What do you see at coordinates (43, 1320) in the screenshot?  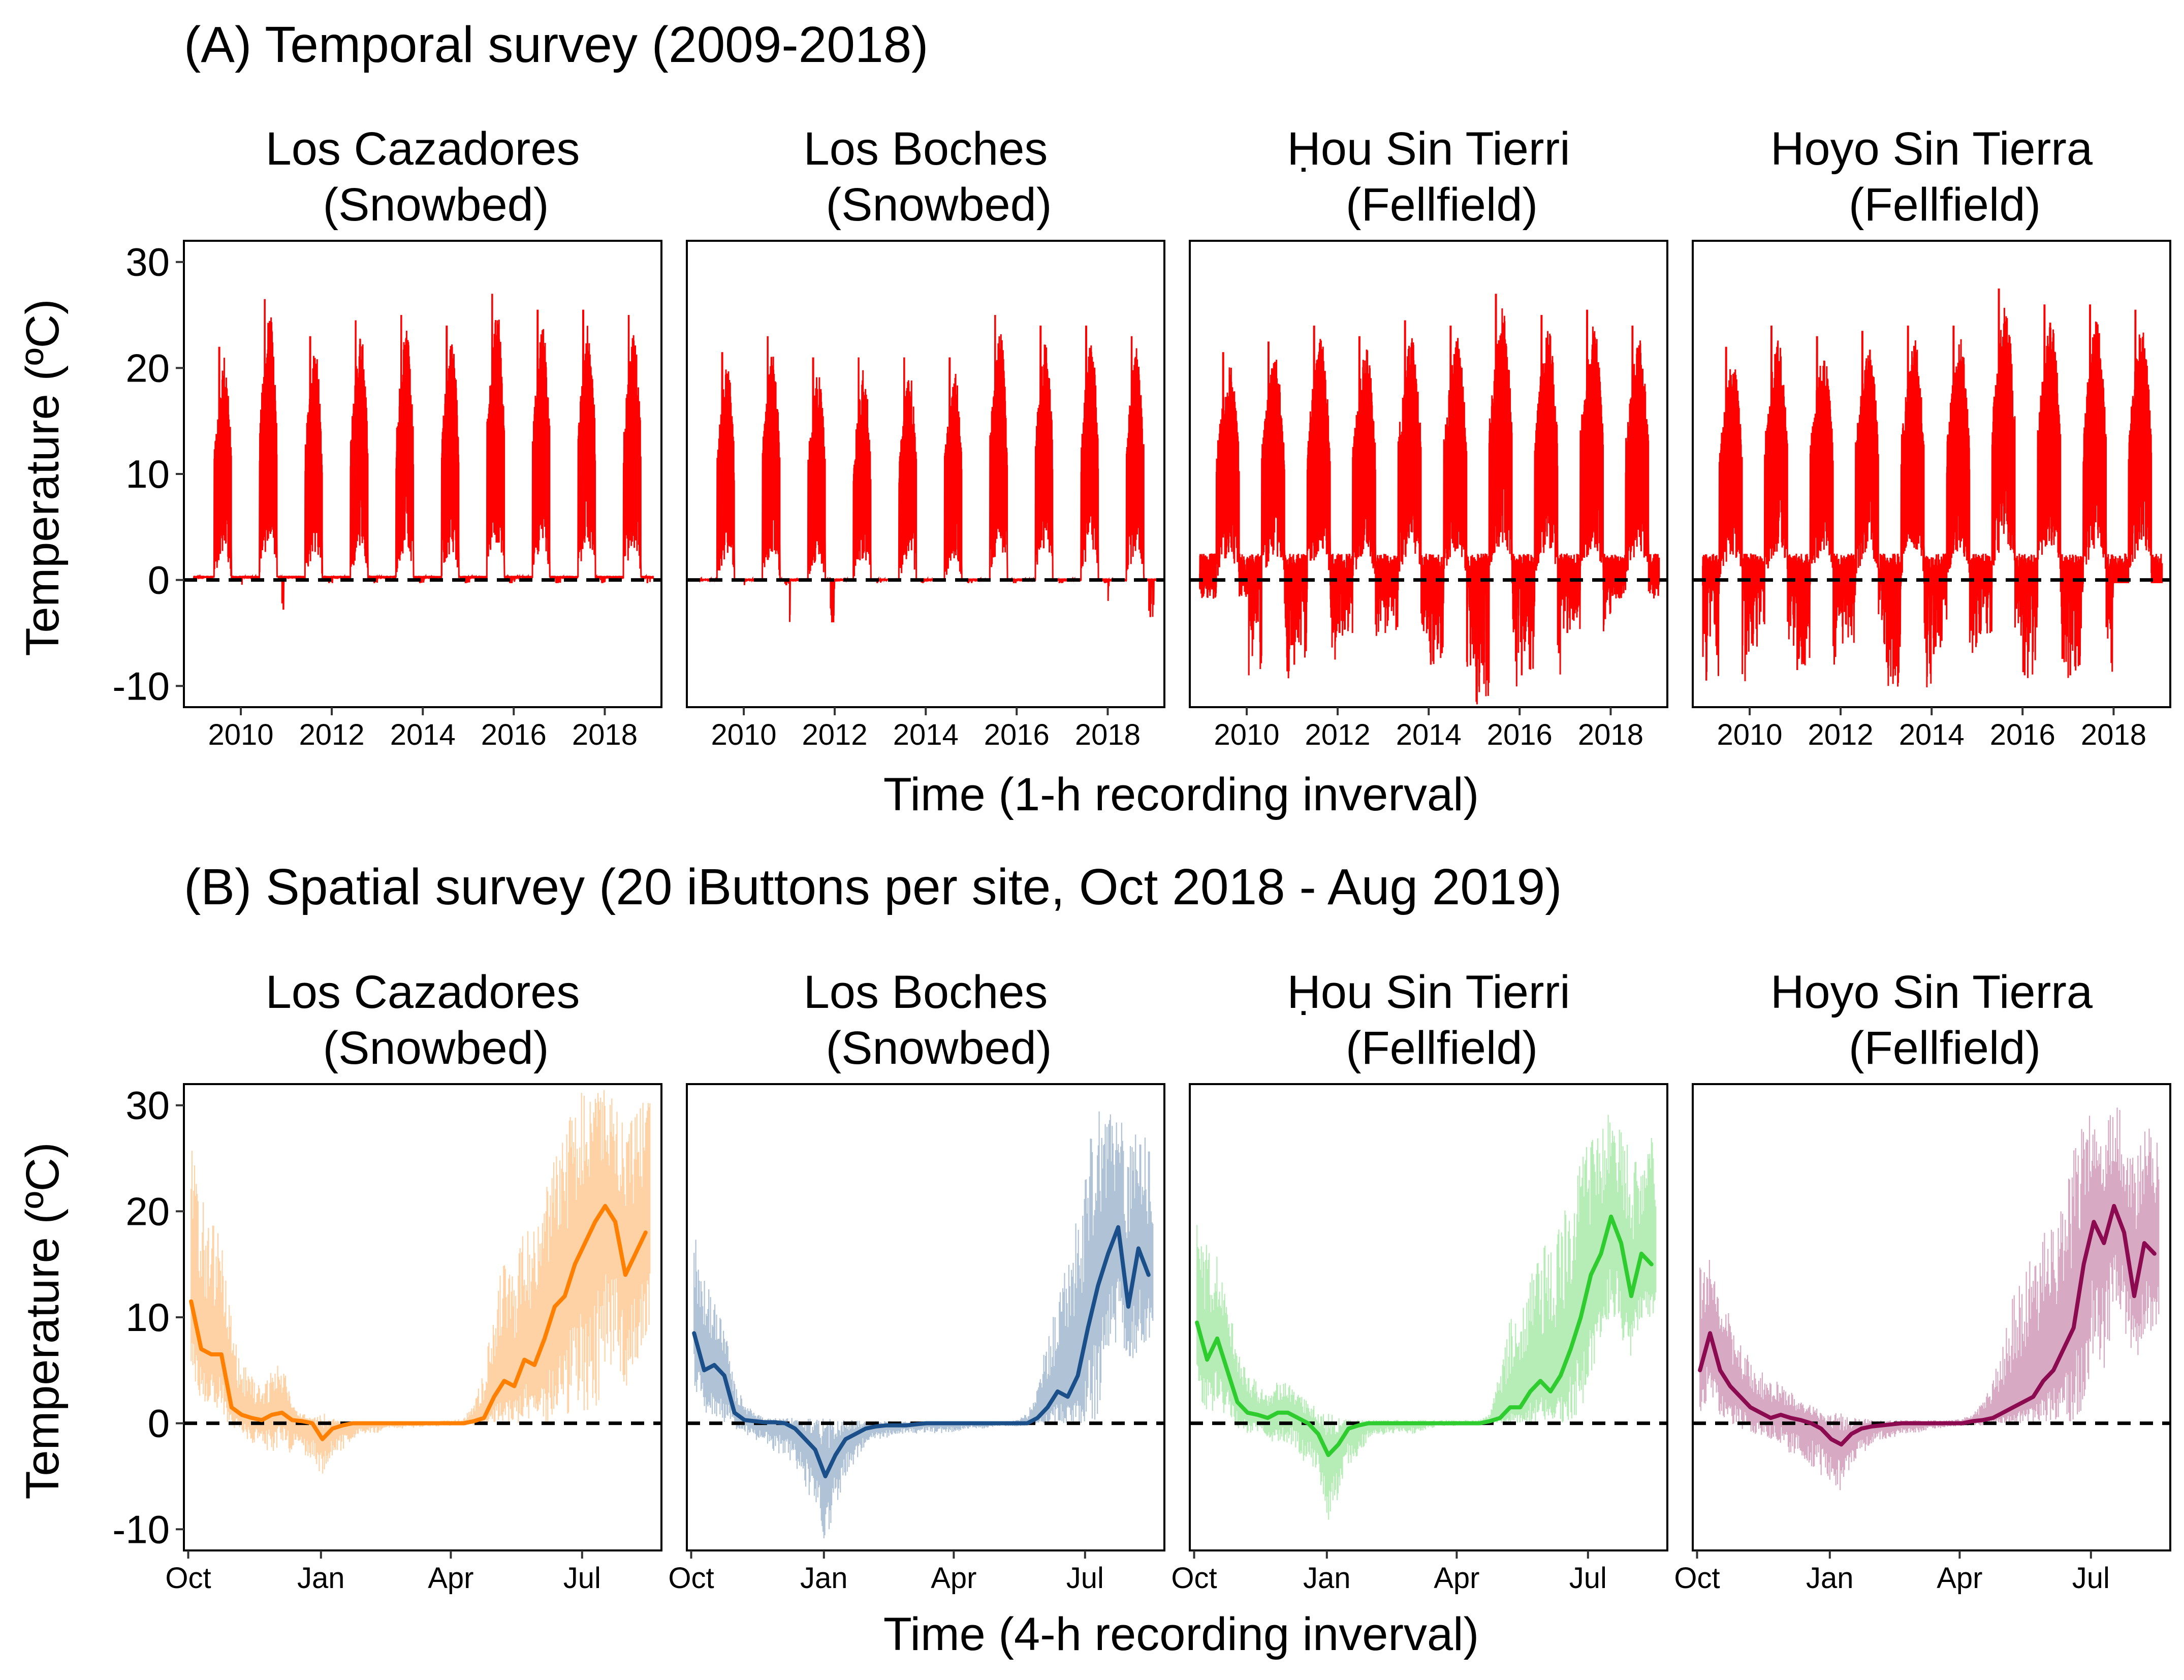 I see `section-b-y-axis-title: Temperature (ºC)` at bounding box center [43, 1320].